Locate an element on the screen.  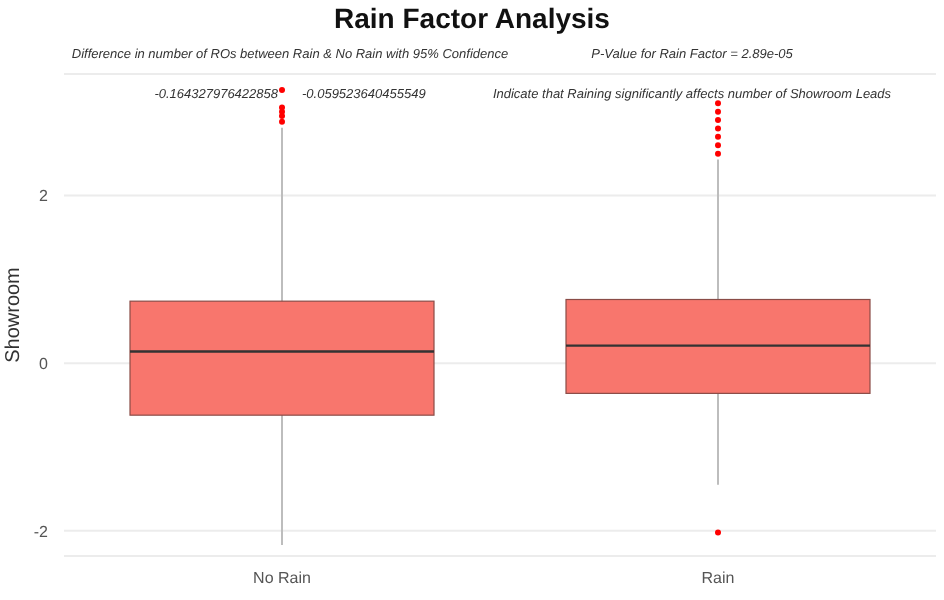
chart-title: Rain Factor Analysis is located at coordinates (472, 18).